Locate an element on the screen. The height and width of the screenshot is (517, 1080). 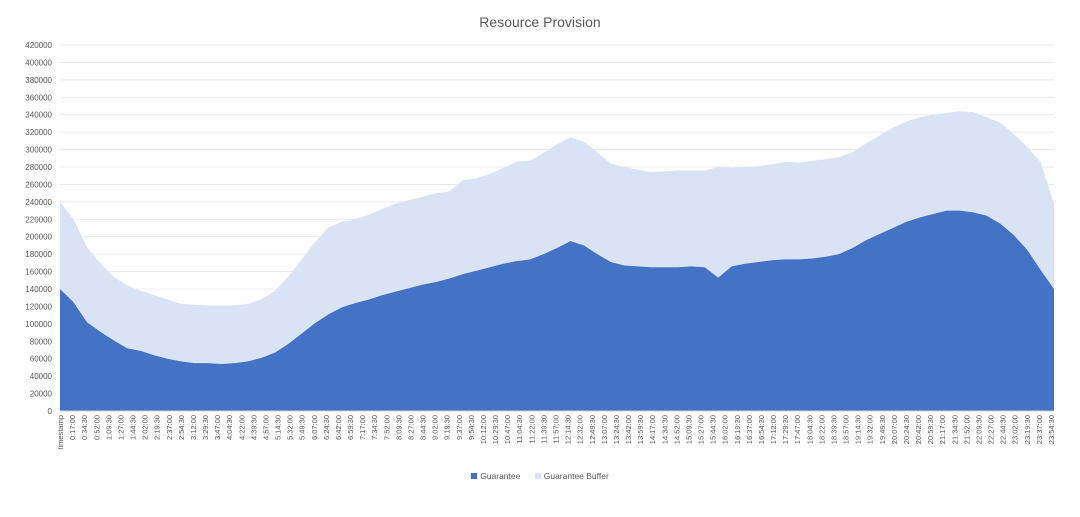
y-tick-label: 380000 is located at coordinates (38, 80).